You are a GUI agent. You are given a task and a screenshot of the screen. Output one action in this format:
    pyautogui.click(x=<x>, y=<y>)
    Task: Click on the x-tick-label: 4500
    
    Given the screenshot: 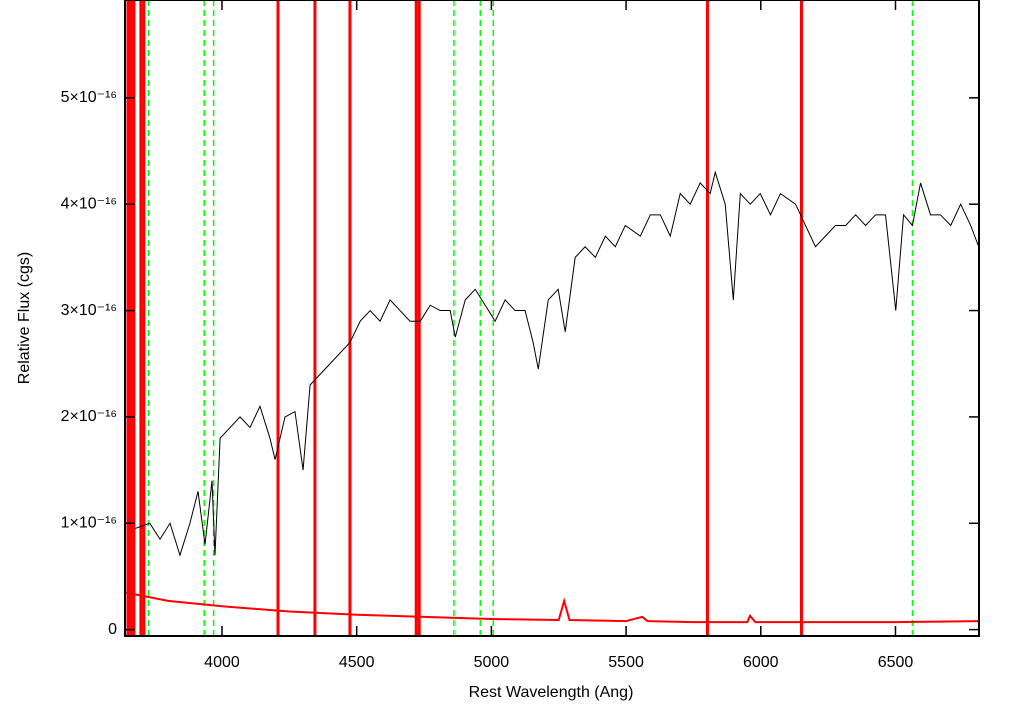 What is the action you would take?
    pyautogui.click(x=357, y=662)
    